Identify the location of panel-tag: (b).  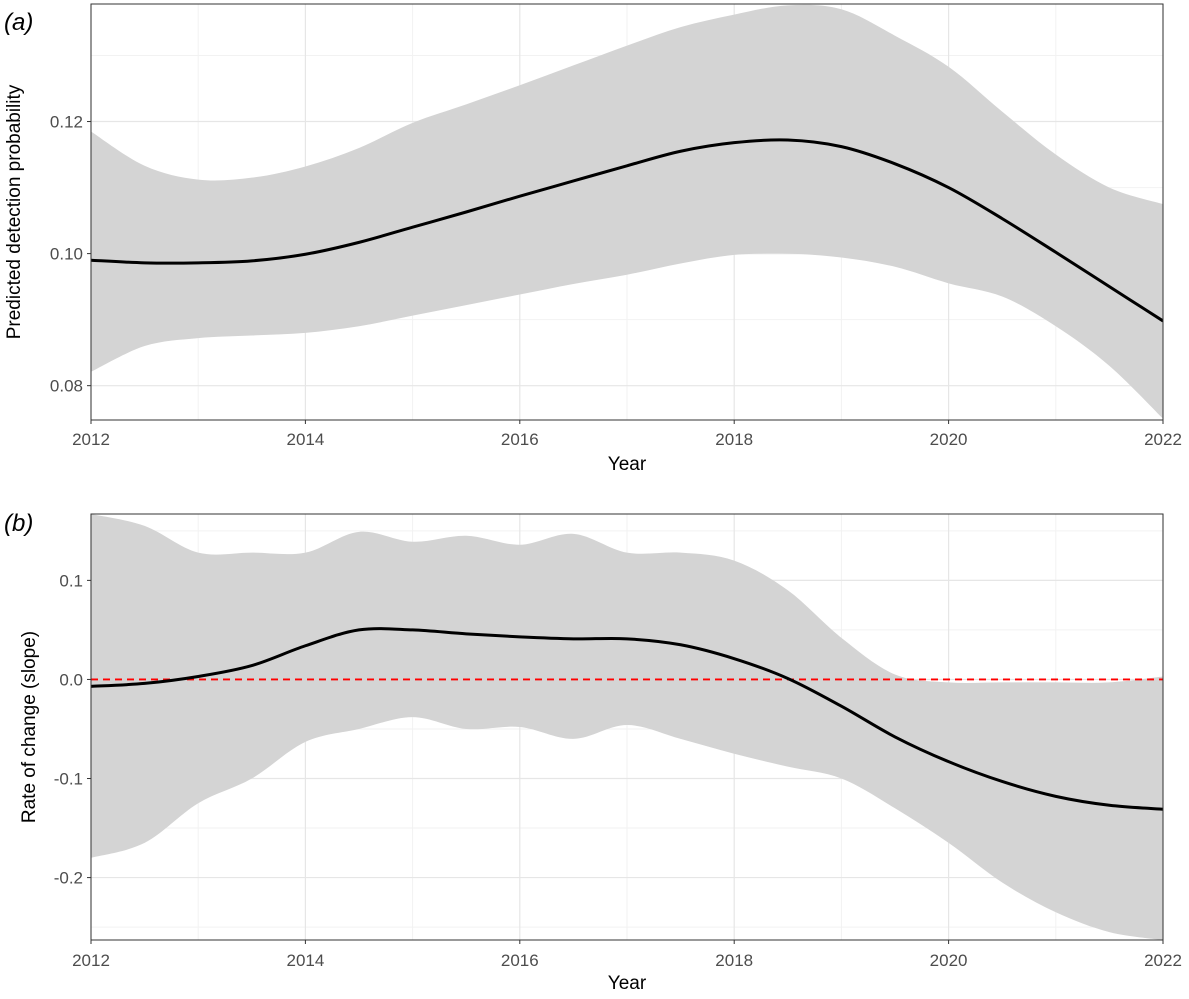
(18, 523).